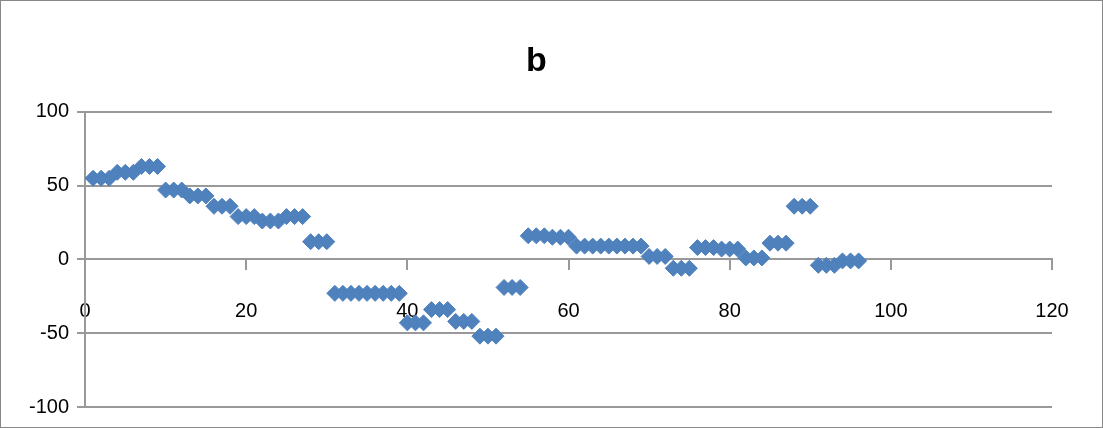 The image size is (1103, 428). I want to click on x-tick-label: 100, so click(891, 309).